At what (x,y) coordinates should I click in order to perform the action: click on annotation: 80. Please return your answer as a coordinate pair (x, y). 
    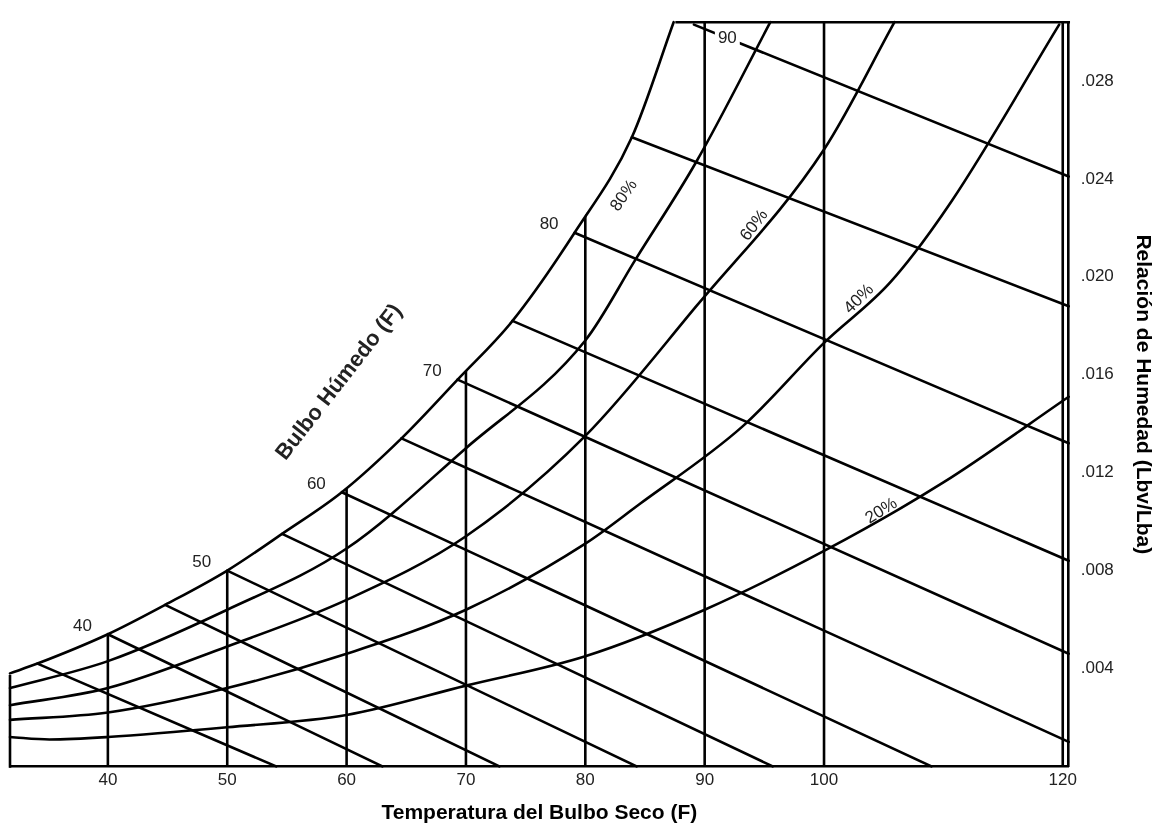
    Looking at the image, I should click on (549, 224).